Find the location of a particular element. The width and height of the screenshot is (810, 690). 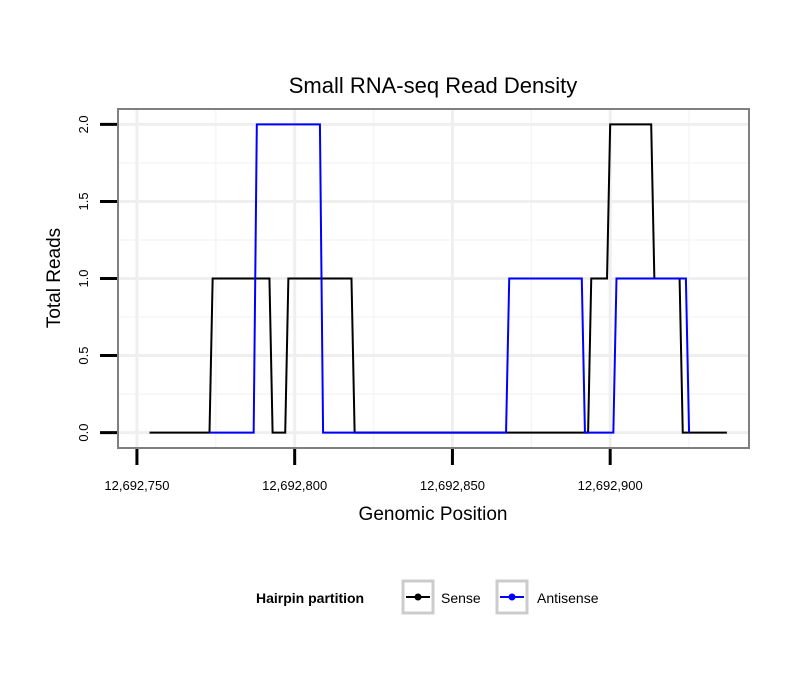

y-tick-label: 2.0 is located at coordinates (83, 124).